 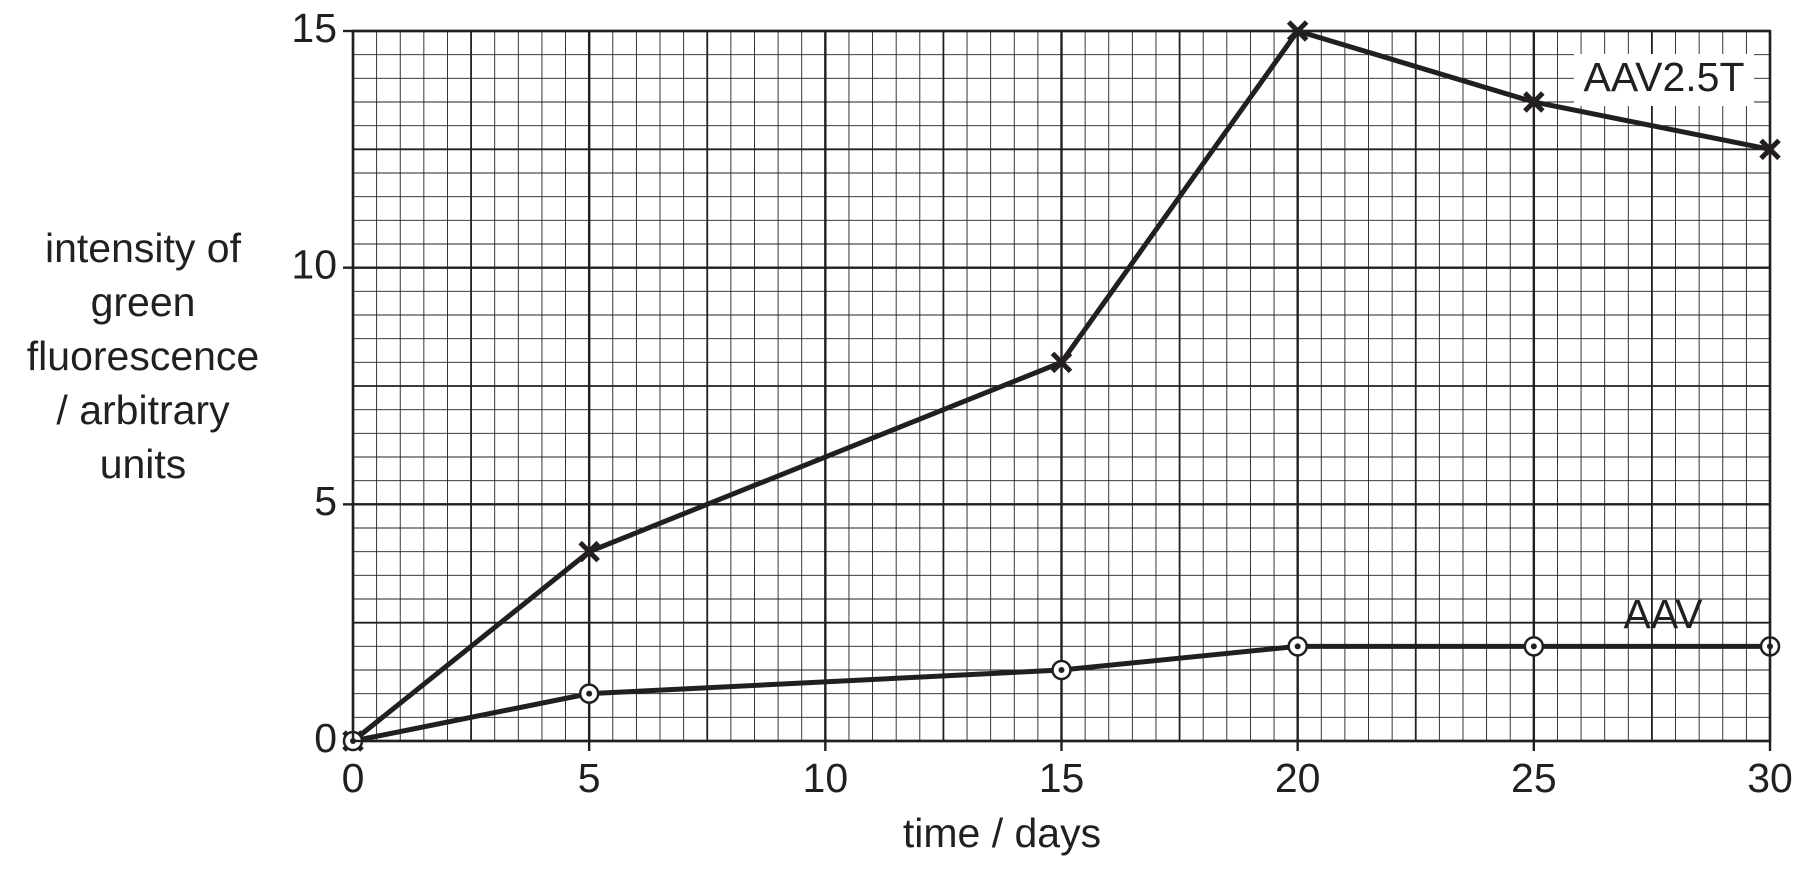 I want to click on y-tick-label: 0, so click(x=325, y=738).